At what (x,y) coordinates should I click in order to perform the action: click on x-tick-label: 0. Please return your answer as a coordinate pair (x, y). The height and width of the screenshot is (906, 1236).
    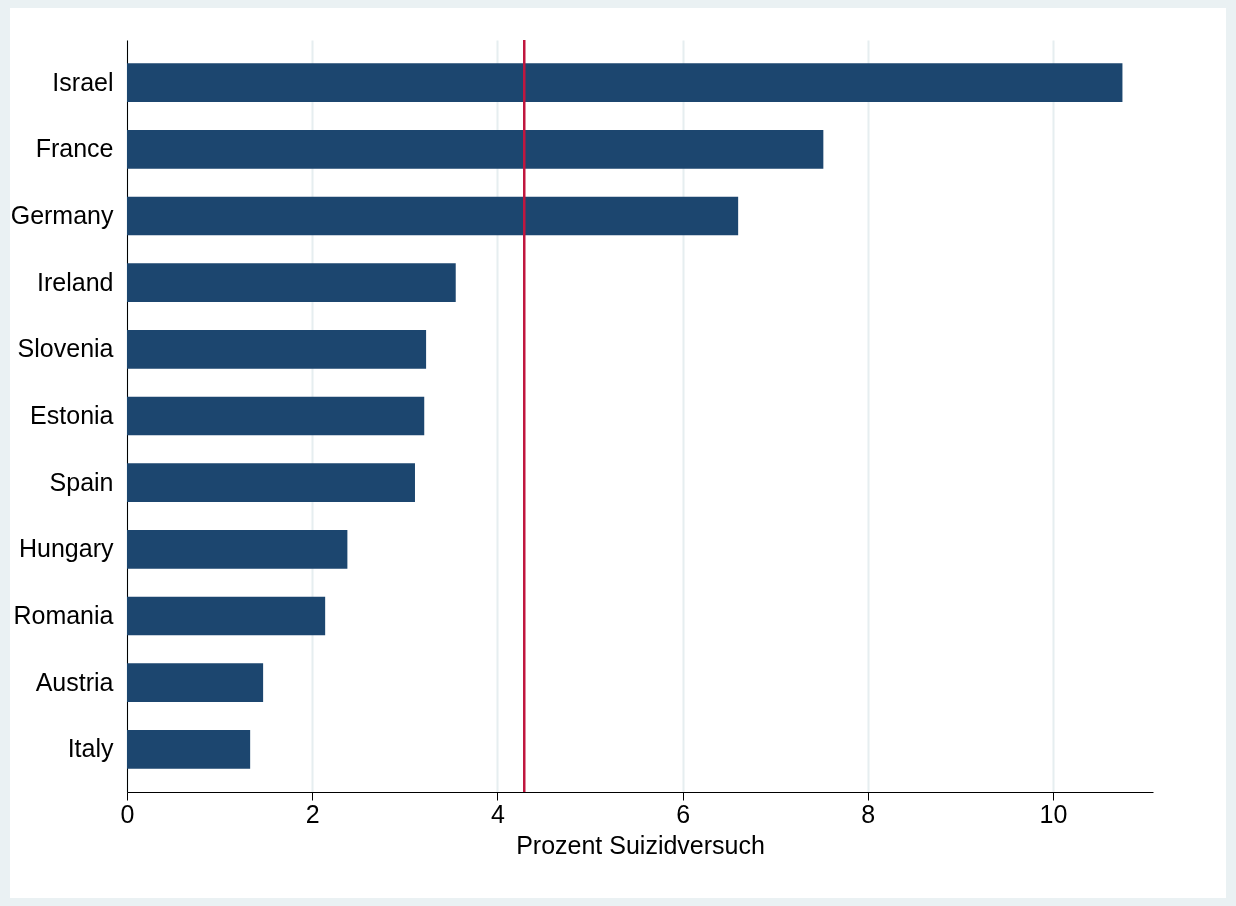
    Looking at the image, I should click on (127, 813).